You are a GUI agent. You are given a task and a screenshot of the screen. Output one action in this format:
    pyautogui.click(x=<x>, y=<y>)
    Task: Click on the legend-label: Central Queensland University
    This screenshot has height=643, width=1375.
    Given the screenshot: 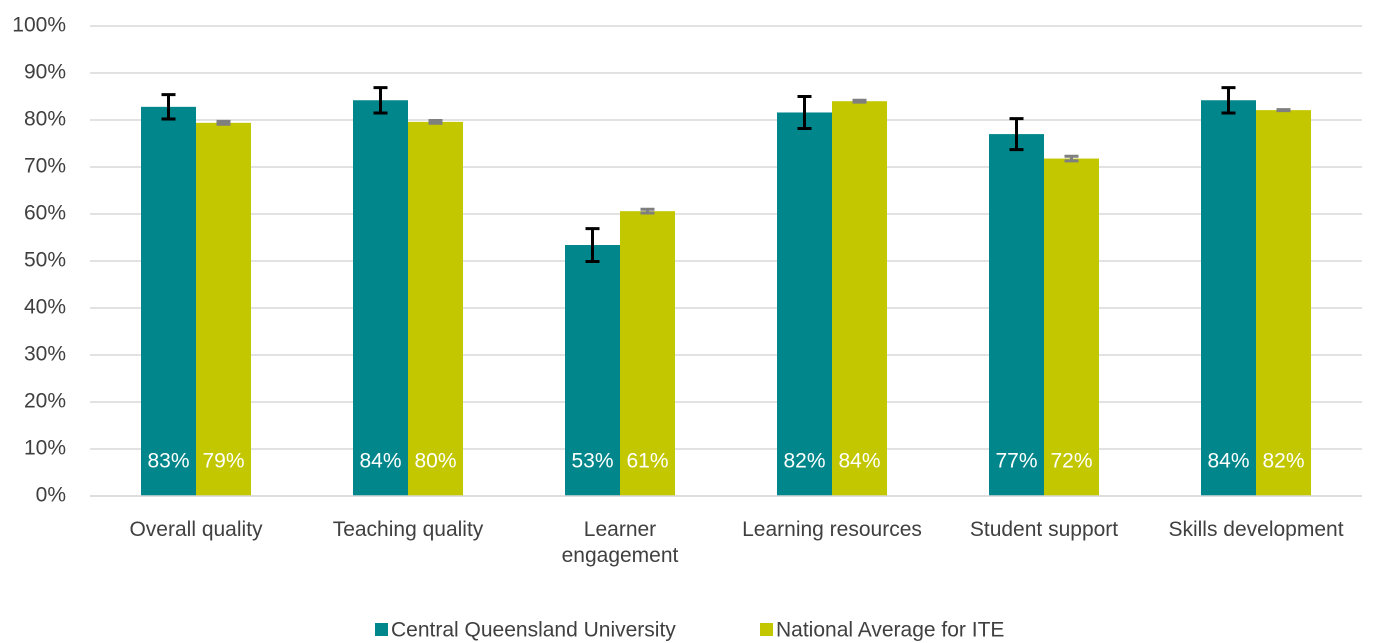 What is the action you would take?
    pyautogui.click(x=533, y=630)
    